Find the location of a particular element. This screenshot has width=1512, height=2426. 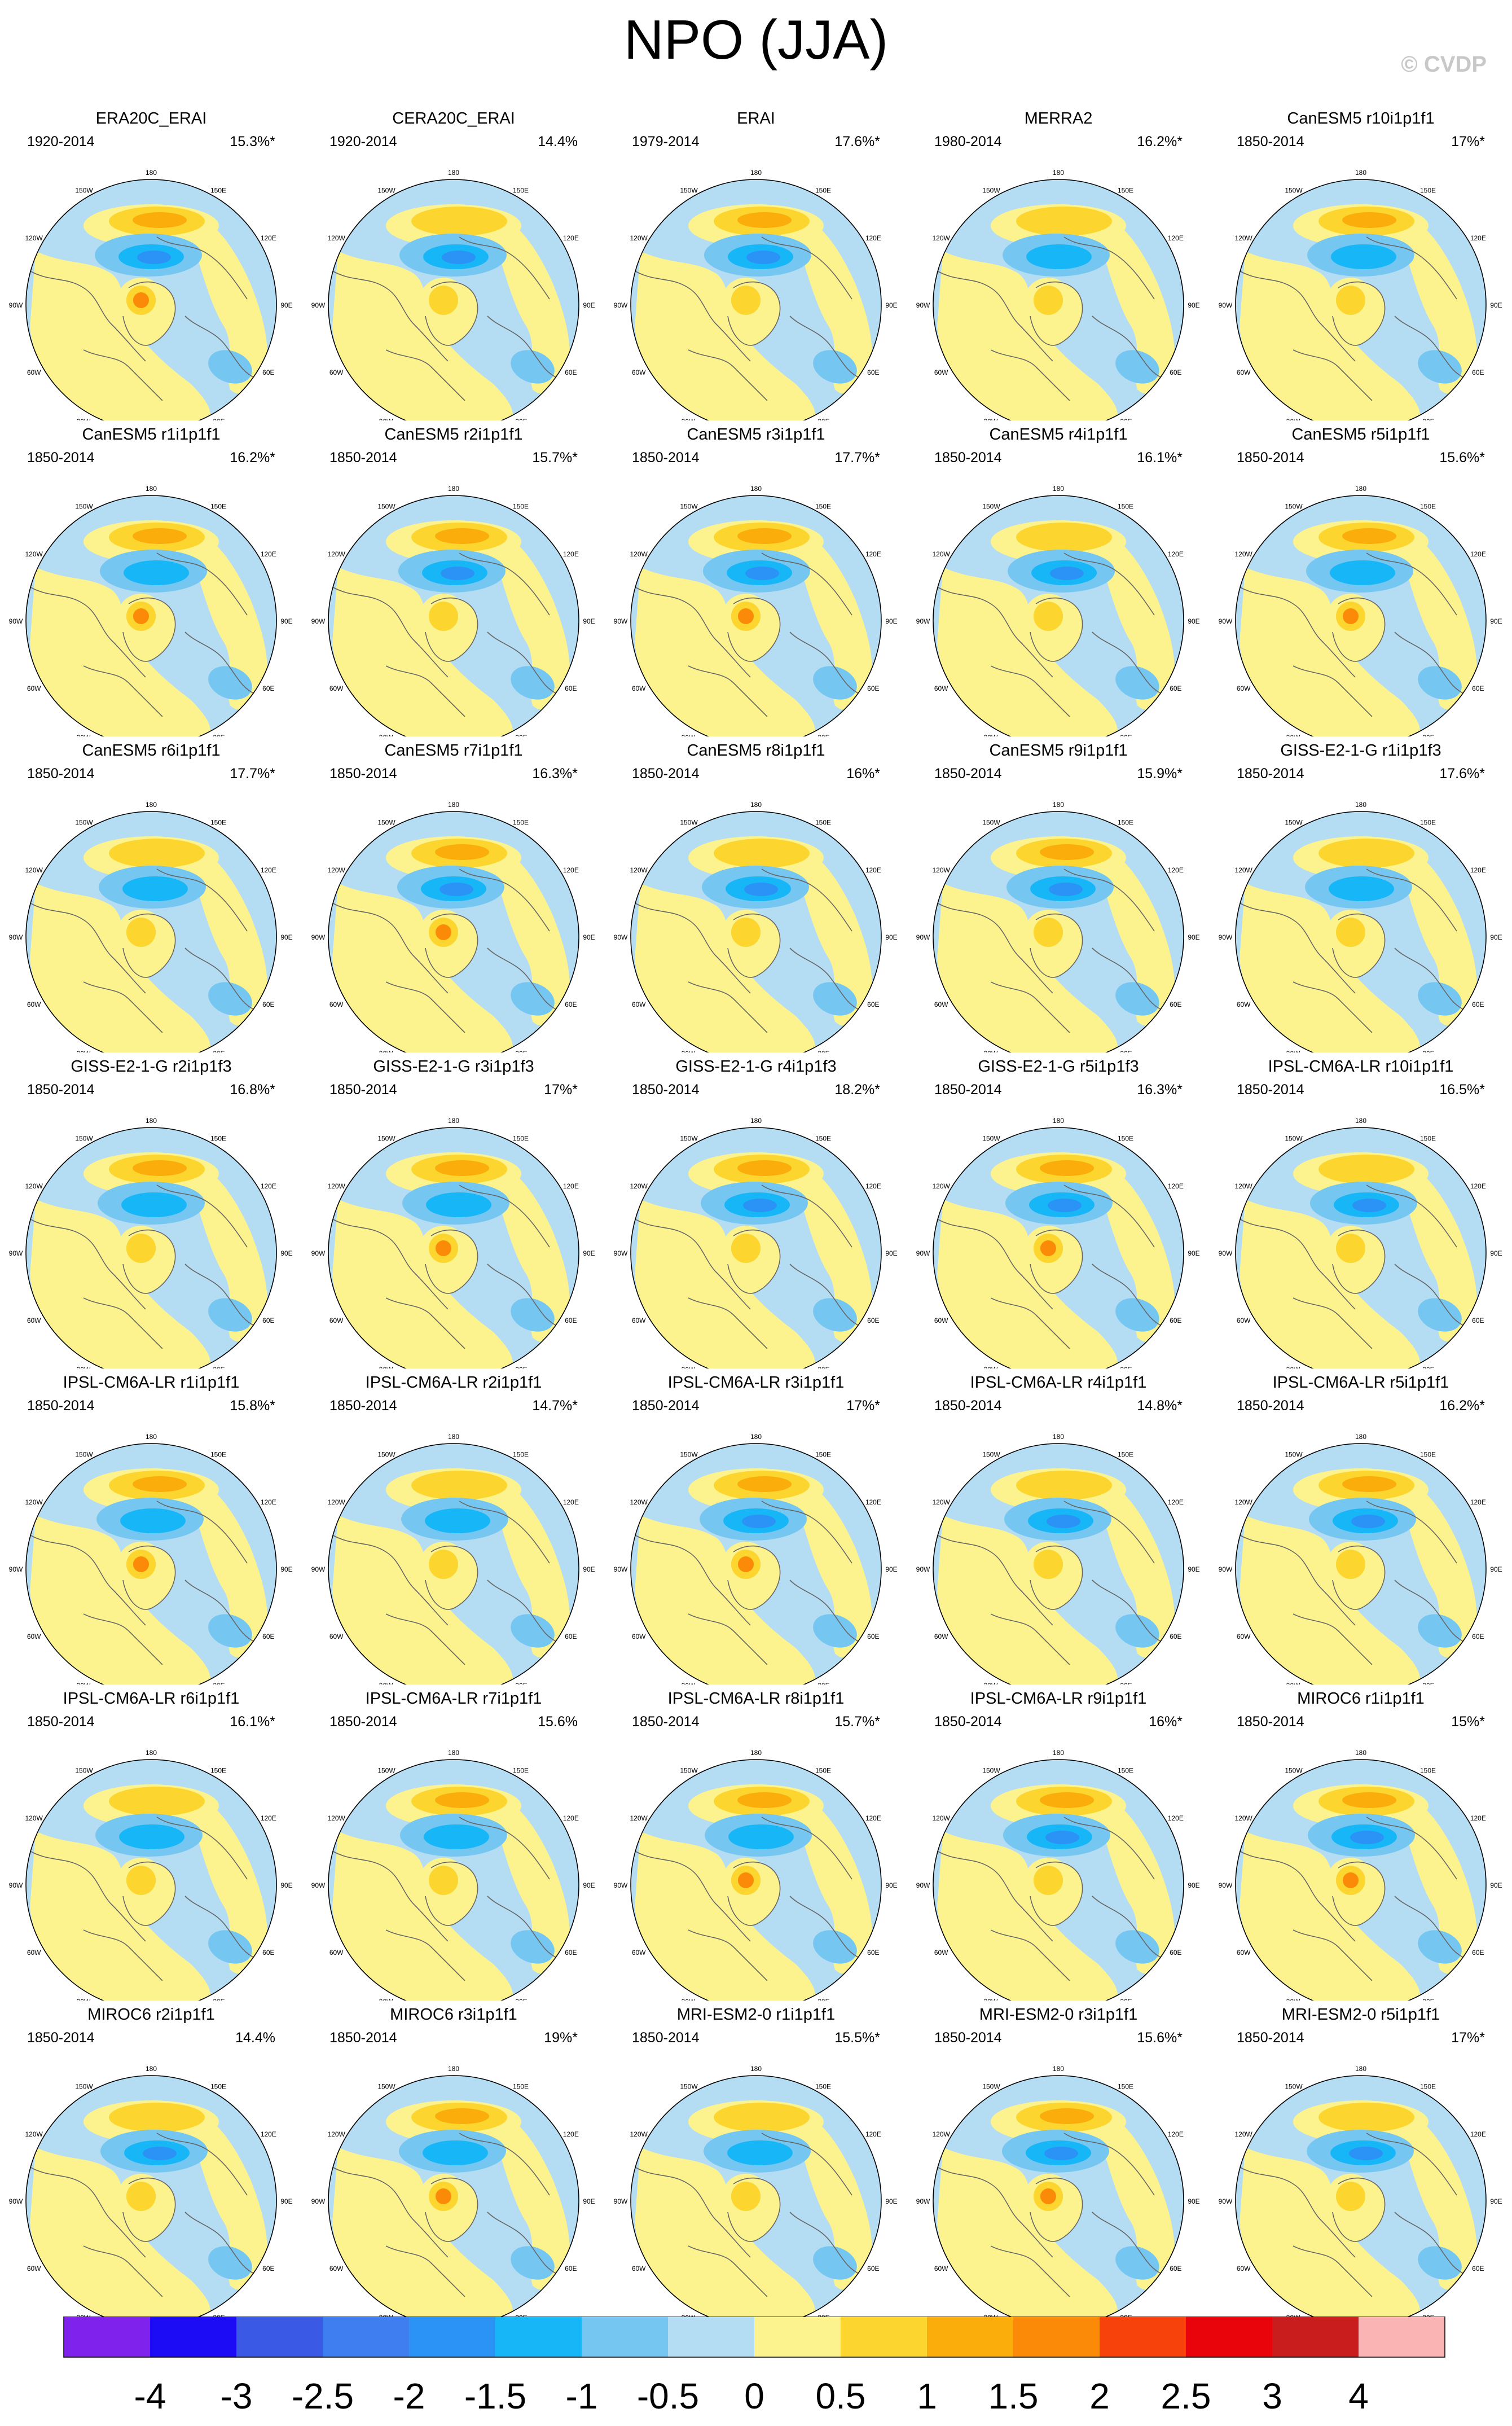

panel-years: 1920-2014 is located at coordinates (61, 142).